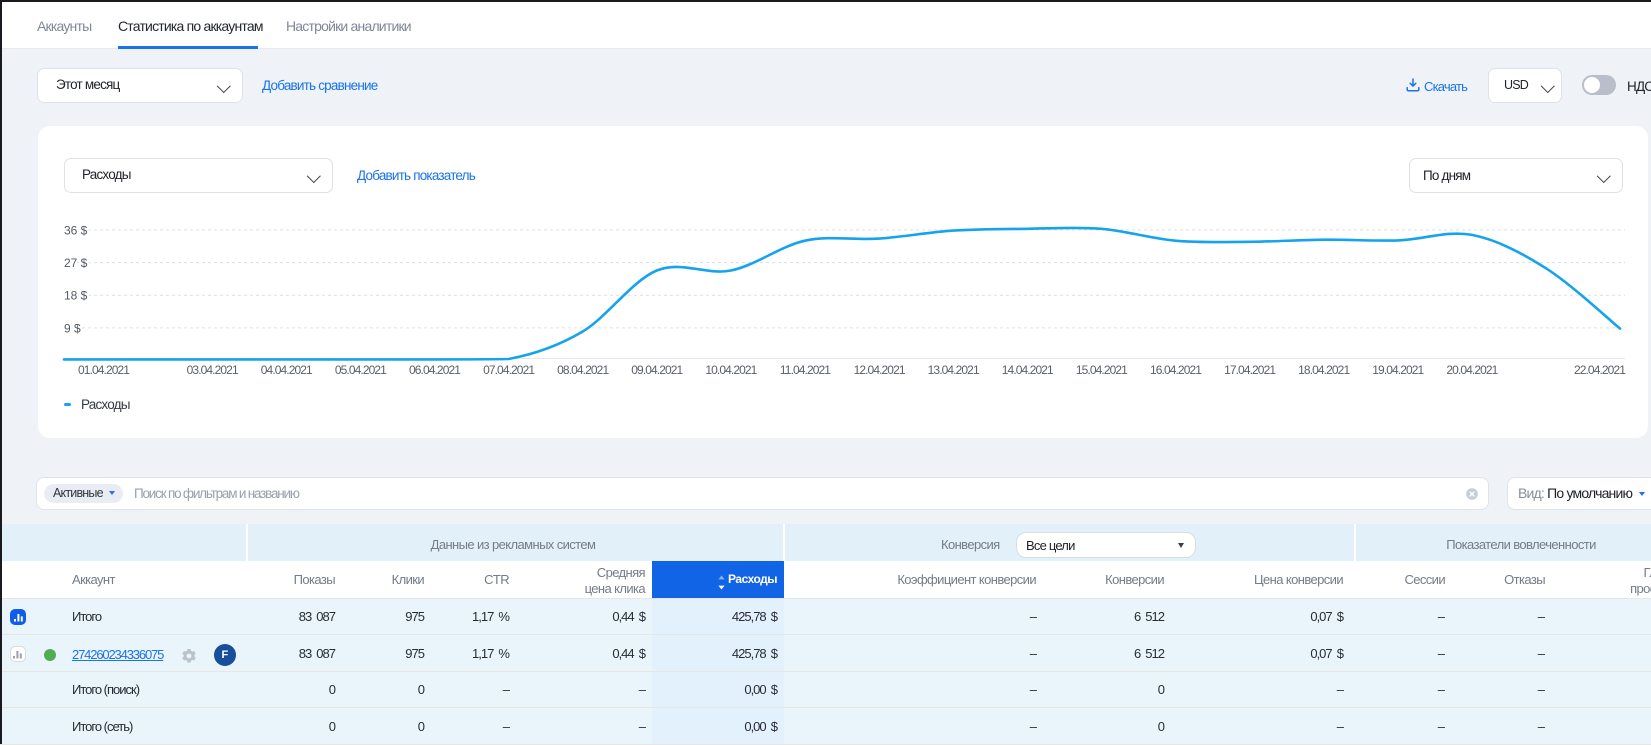  Describe the element at coordinates (1102, 370) in the screenshot. I see `svg-text: 15.04.2021` at that location.